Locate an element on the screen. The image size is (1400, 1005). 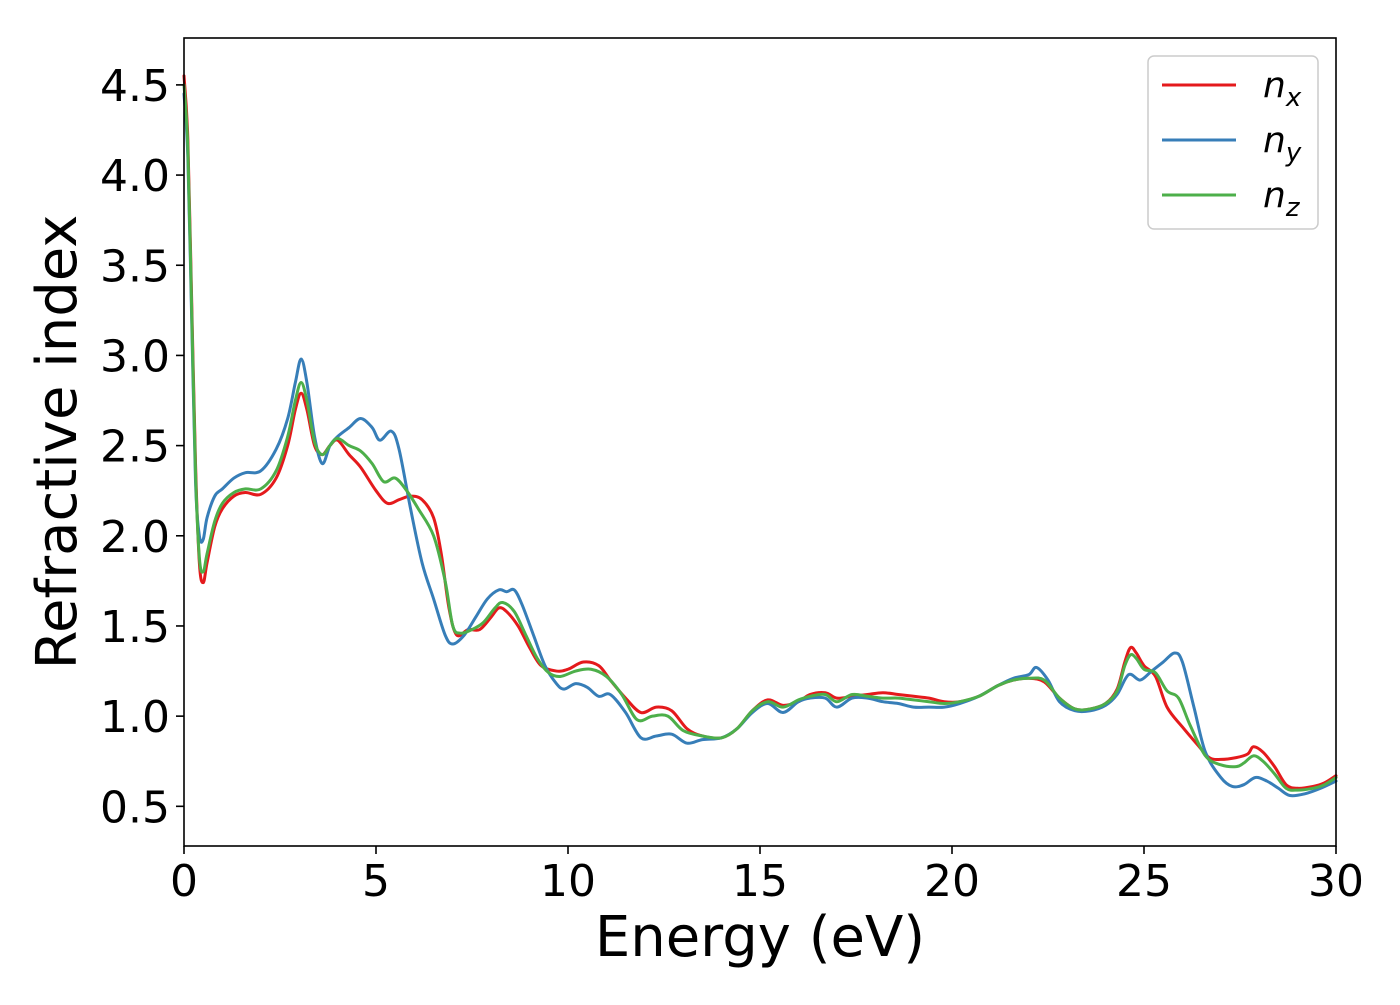
legend-box is located at coordinates (1233, 142).